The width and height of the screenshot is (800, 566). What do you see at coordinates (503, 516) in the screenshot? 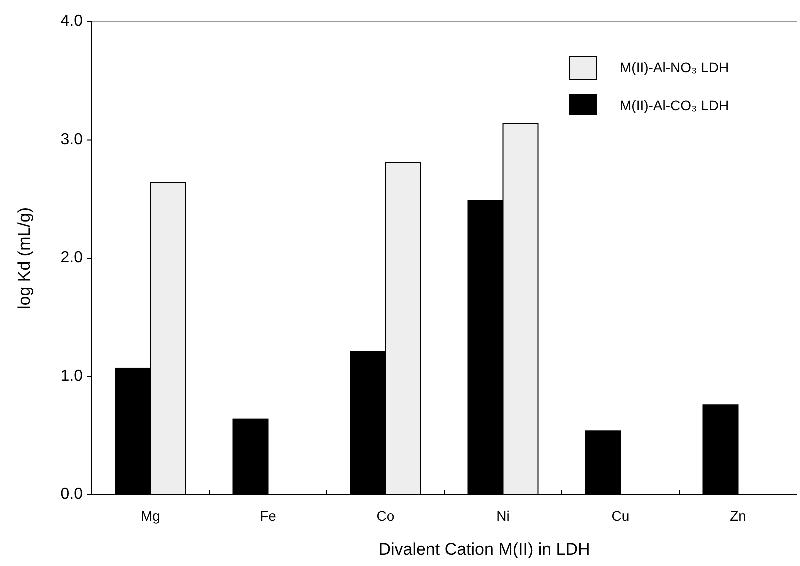
I see `x-tick-label: Ni` at bounding box center [503, 516].